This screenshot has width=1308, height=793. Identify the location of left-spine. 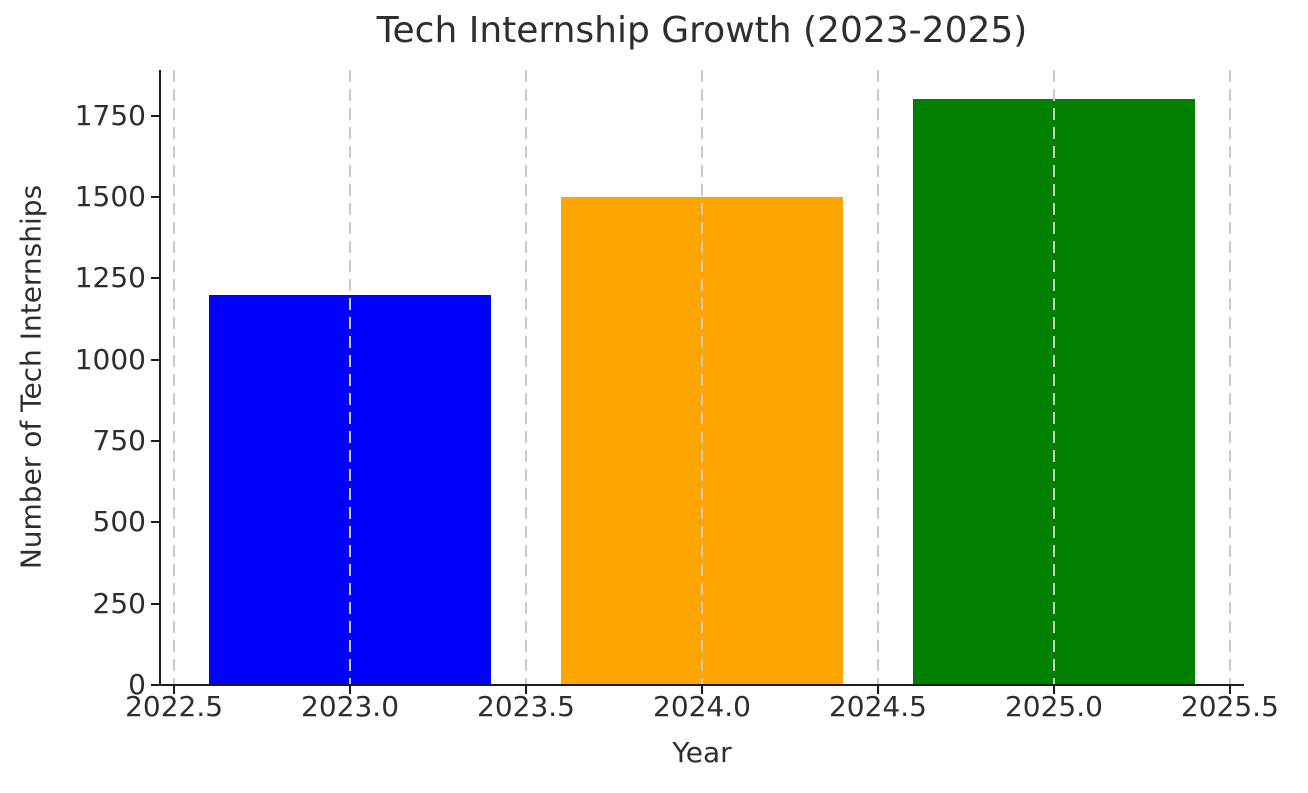
(160, 378).